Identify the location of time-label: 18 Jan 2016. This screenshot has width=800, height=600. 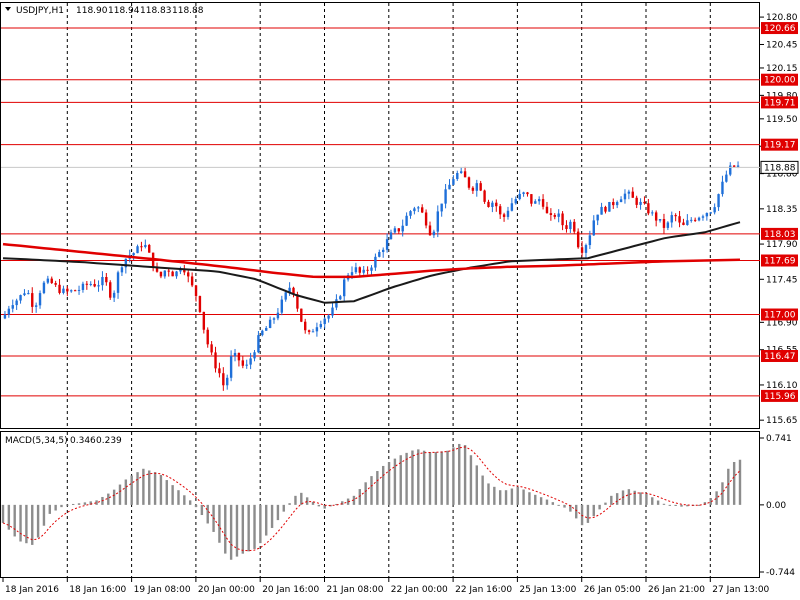
(32, 590).